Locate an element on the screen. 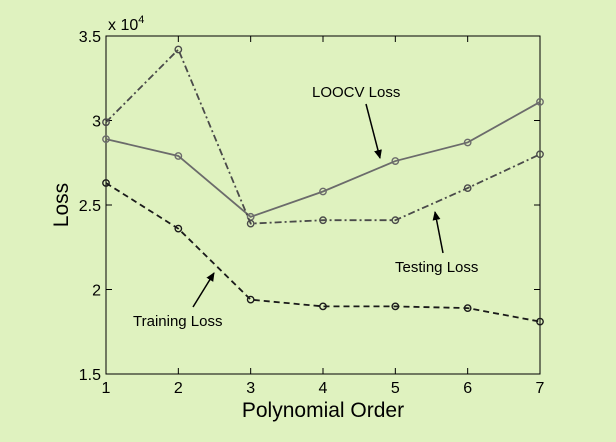 This screenshot has height=442, width=616. x-tick-label: 5 is located at coordinates (395, 388).